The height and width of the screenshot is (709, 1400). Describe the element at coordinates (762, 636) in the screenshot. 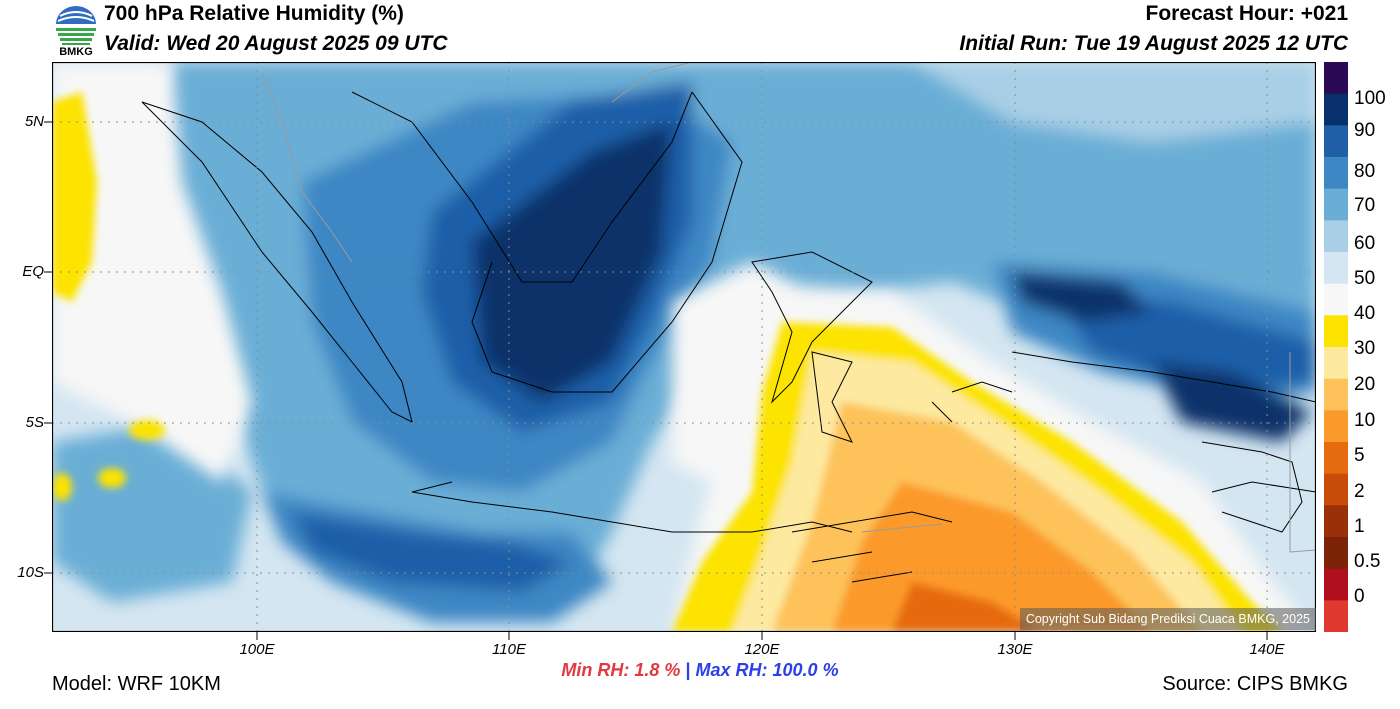

I see `lon-tick-marks` at that location.